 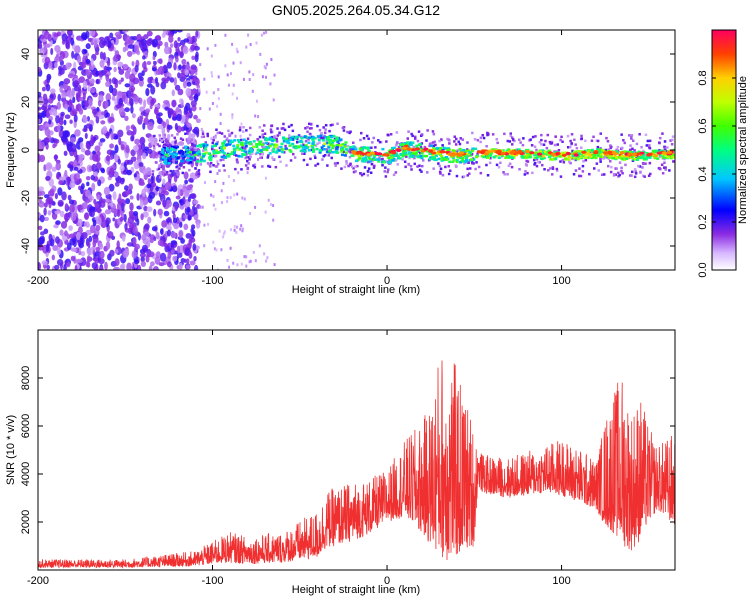 I want to click on snr-y-tick-label: 8000, so click(x=26, y=378).